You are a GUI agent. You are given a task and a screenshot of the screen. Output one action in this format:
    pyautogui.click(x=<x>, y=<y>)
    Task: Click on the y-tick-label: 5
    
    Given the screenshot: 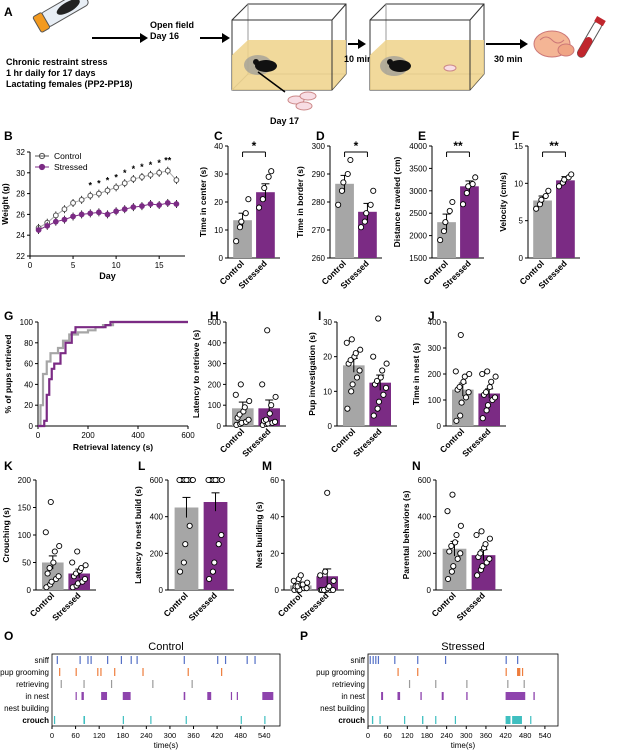 What is the action you would take?
    pyautogui.click(x=521, y=221)
    